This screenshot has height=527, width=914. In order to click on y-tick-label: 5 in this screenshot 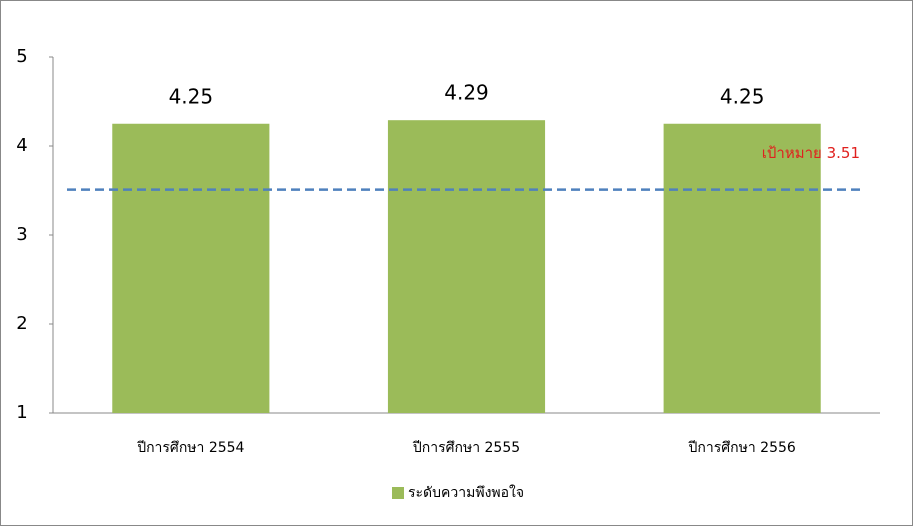, I will do `click(21, 56)`.